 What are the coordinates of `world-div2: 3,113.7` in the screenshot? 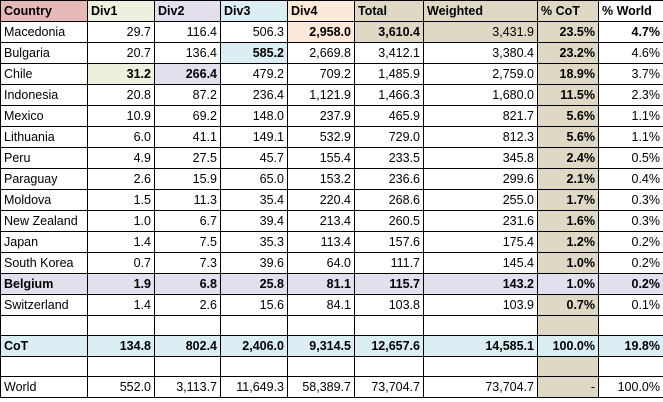 It's located at (187, 387).